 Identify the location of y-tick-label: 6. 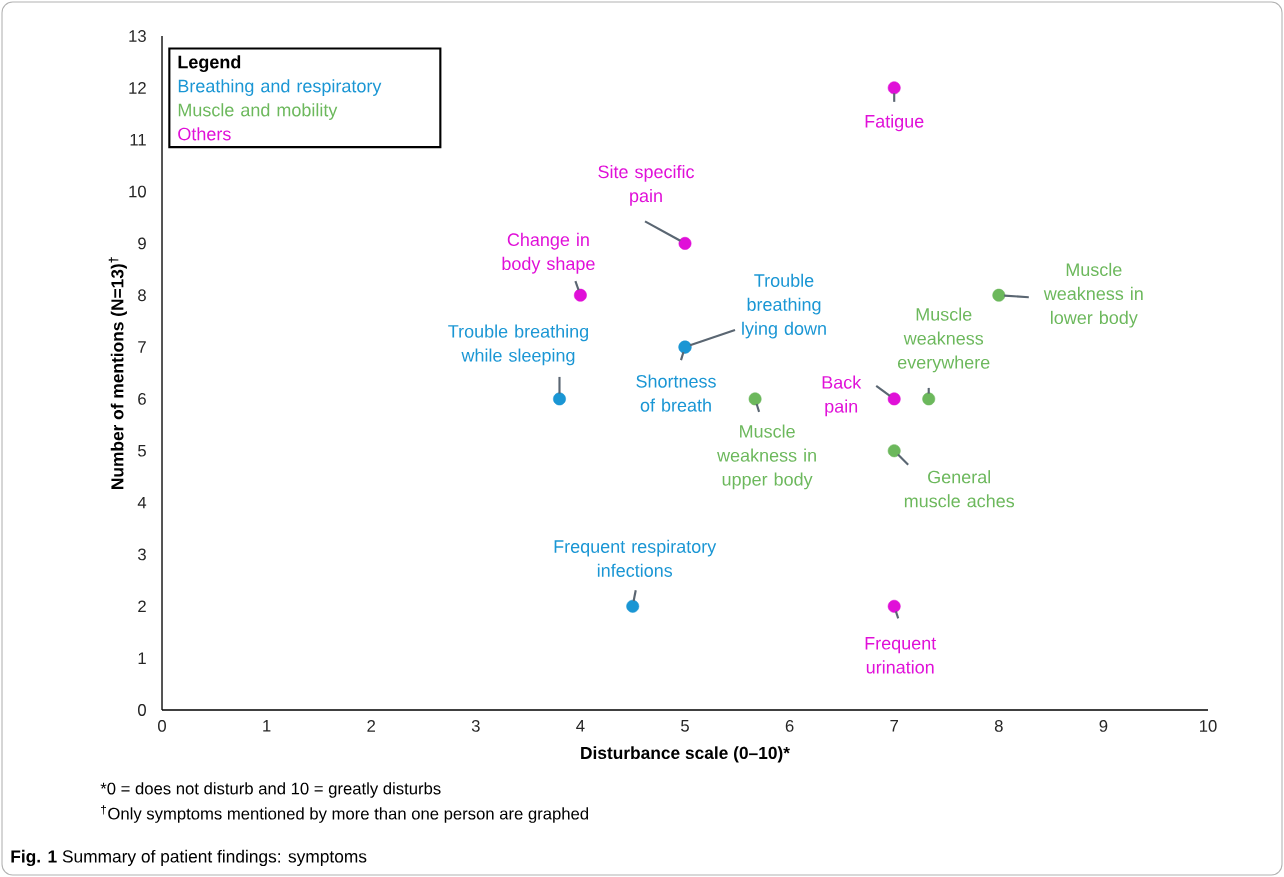
(142, 399).